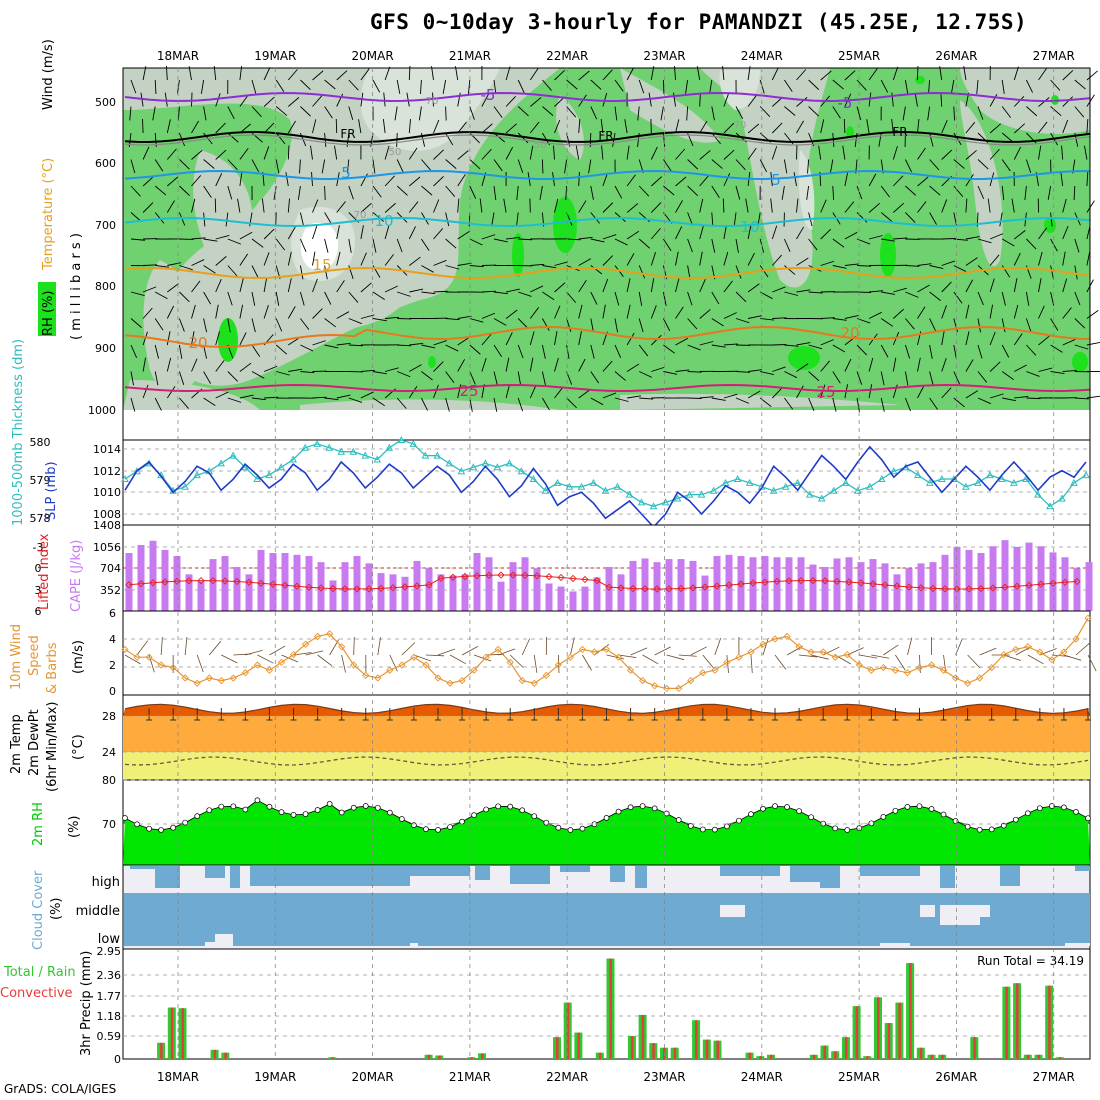 The image size is (1100, 1100). Describe the element at coordinates (383, 221) in the screenshot. I see `contour-label: 10` at that location.